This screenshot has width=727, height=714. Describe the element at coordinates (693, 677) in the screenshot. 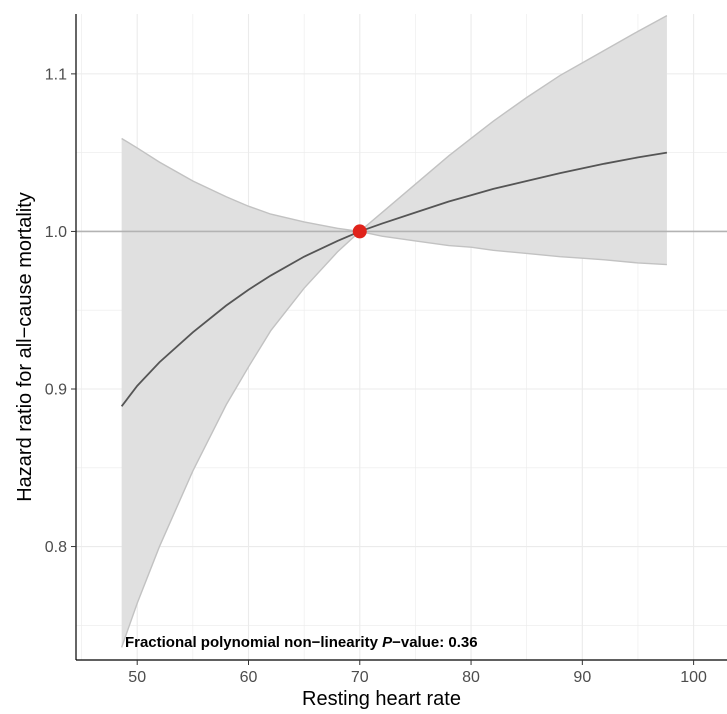

I see `x-tick-label: 100` at that location.